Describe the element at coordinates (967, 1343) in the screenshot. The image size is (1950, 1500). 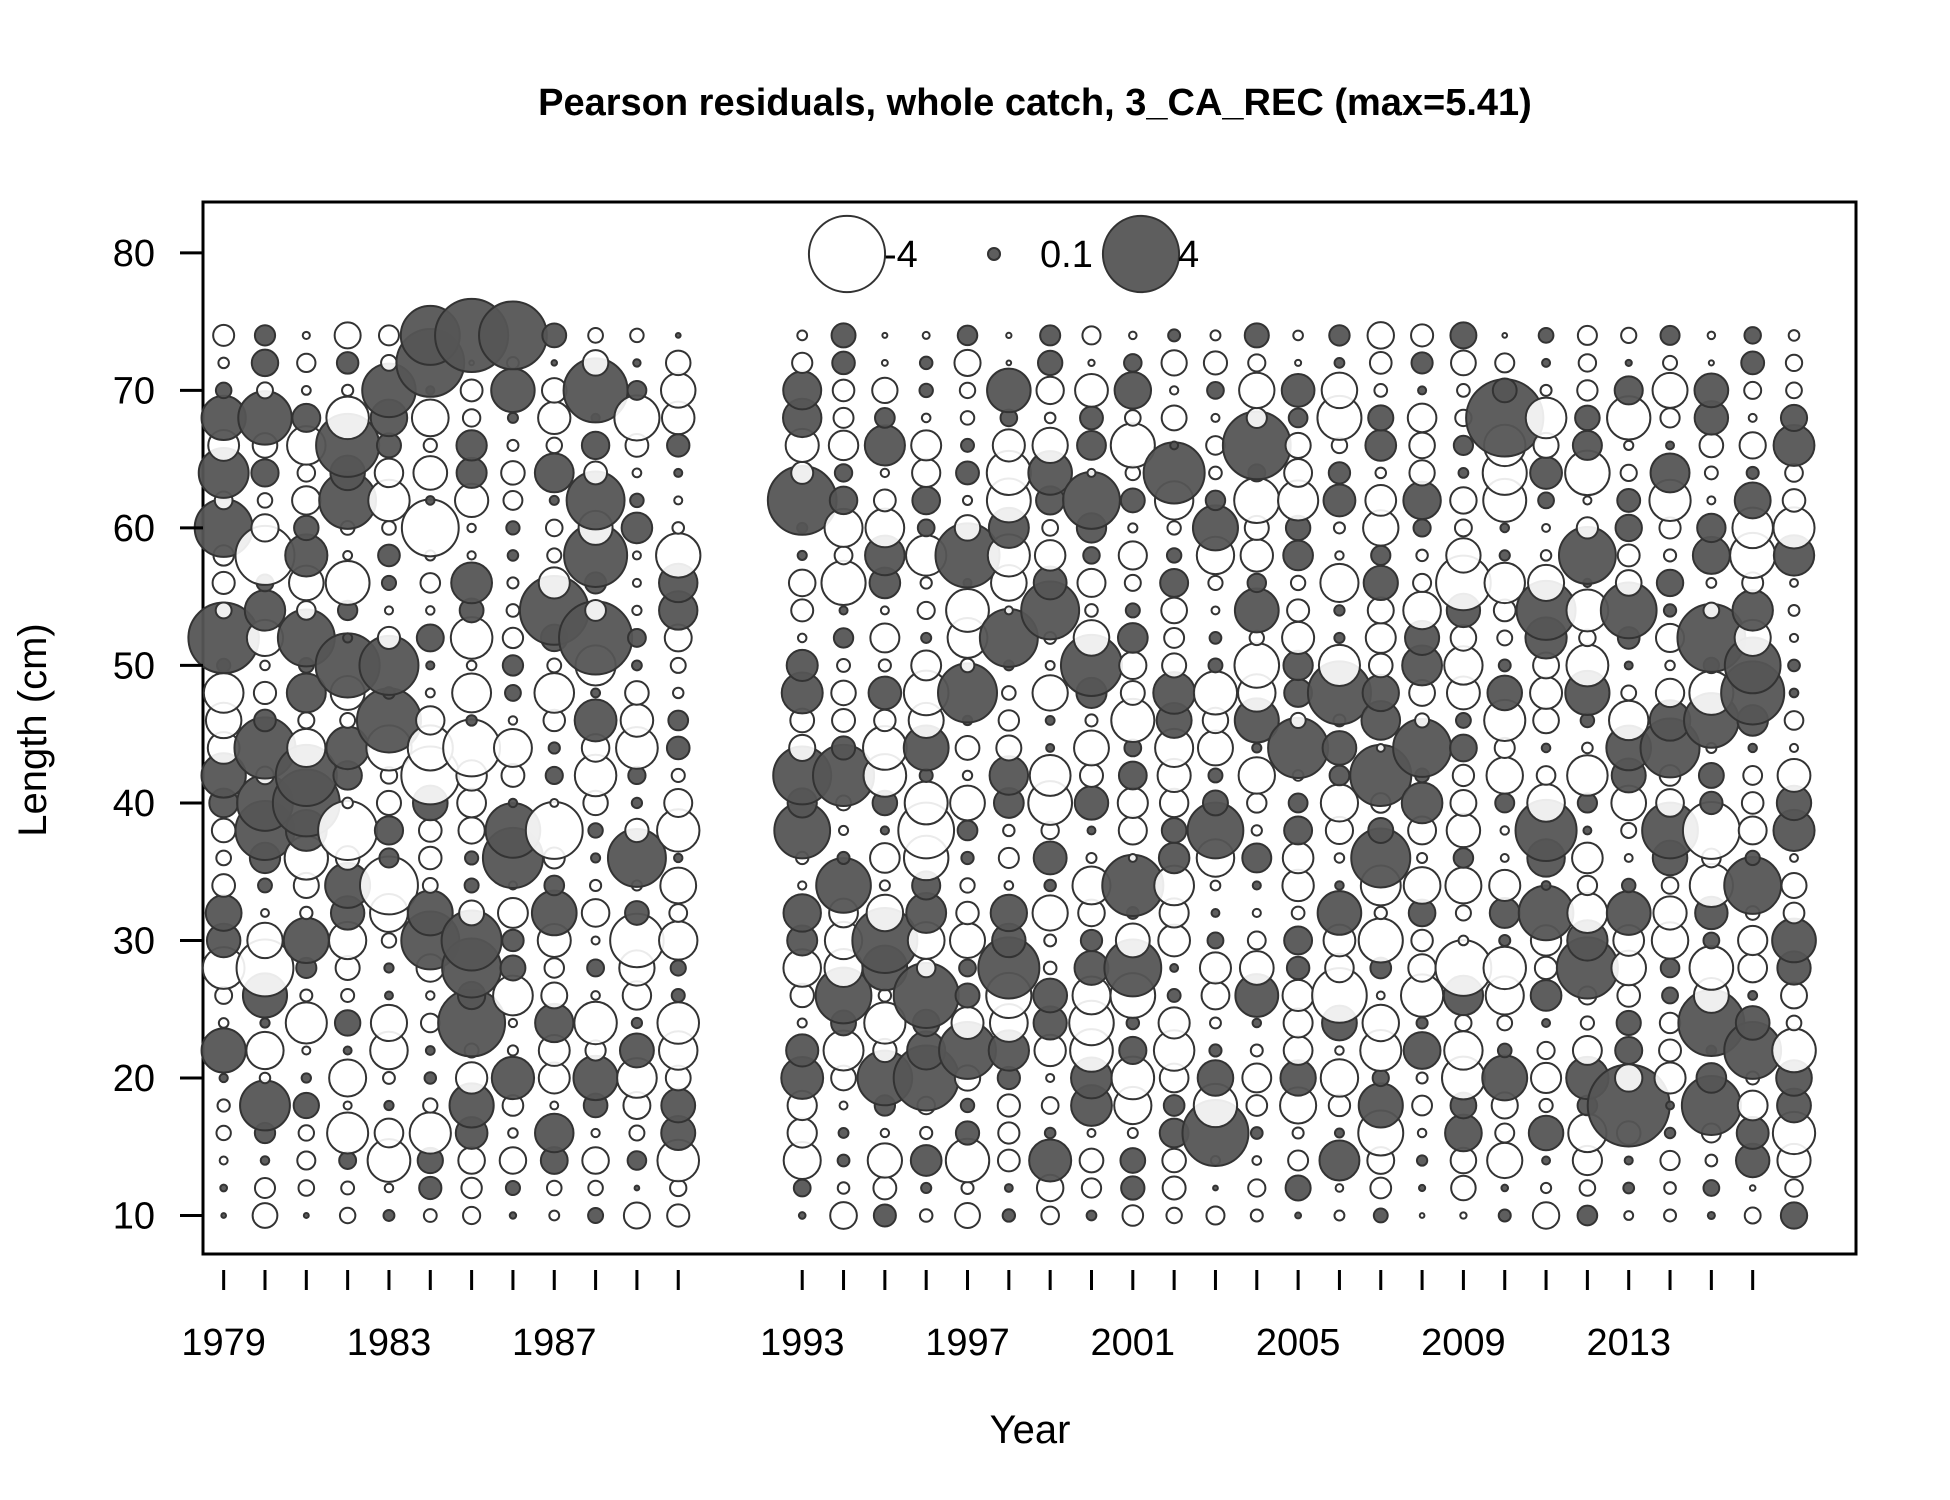
I see `x-tick-label: 1997` at that location.